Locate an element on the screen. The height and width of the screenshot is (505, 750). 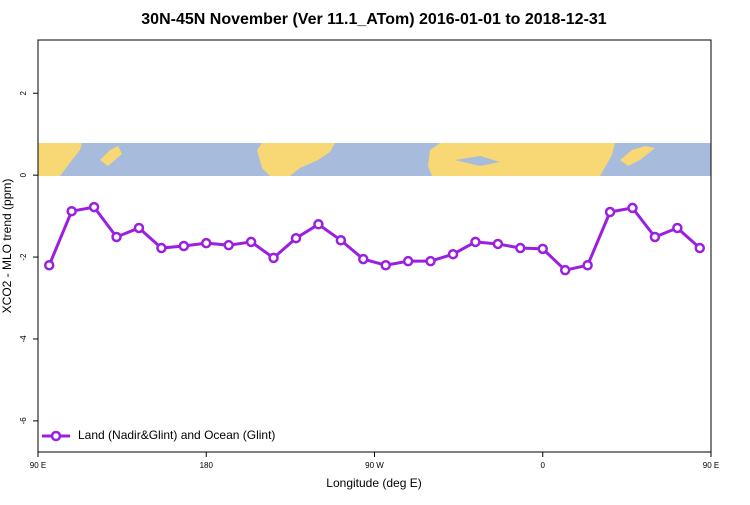
x-tick-label: 90 W is located at coordinates (374, 465).